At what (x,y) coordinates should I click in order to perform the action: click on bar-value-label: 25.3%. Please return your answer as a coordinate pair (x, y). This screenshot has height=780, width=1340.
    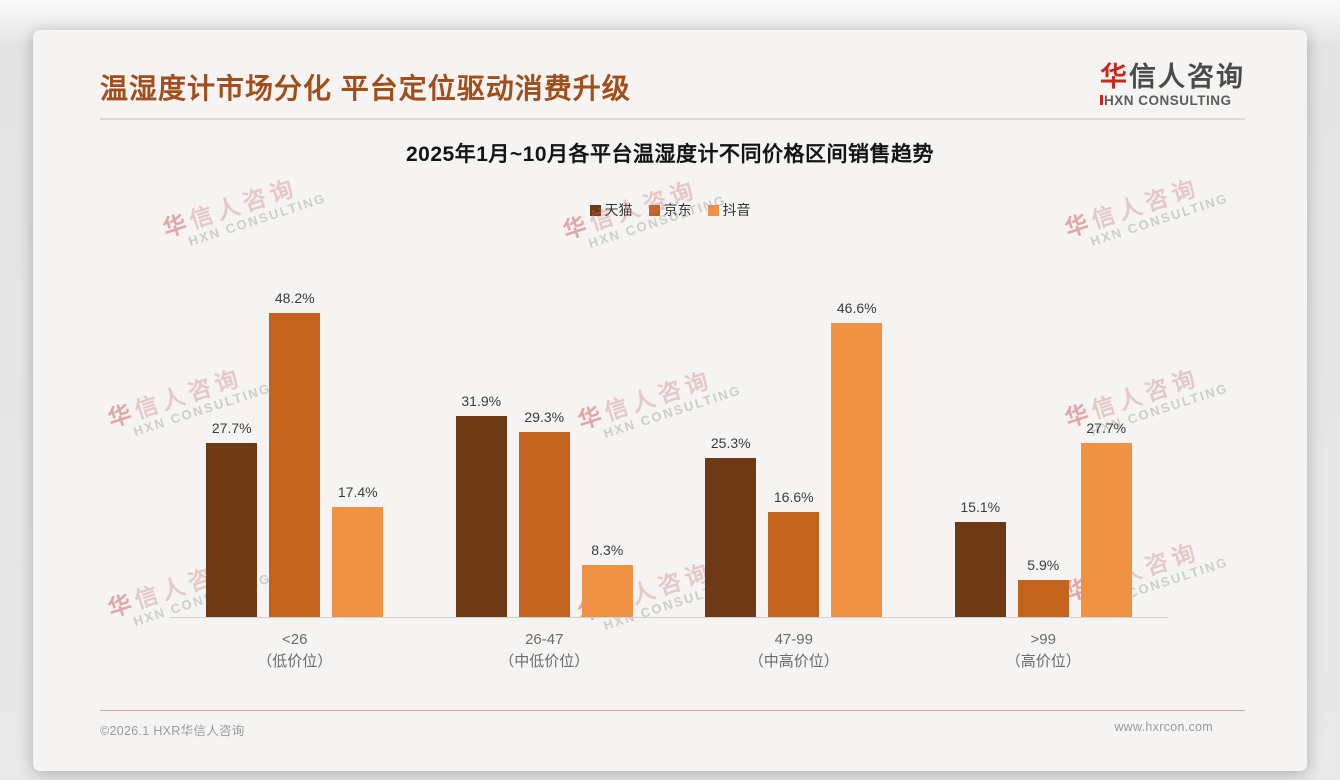
    Looking at the image, I should click on (730, 442).